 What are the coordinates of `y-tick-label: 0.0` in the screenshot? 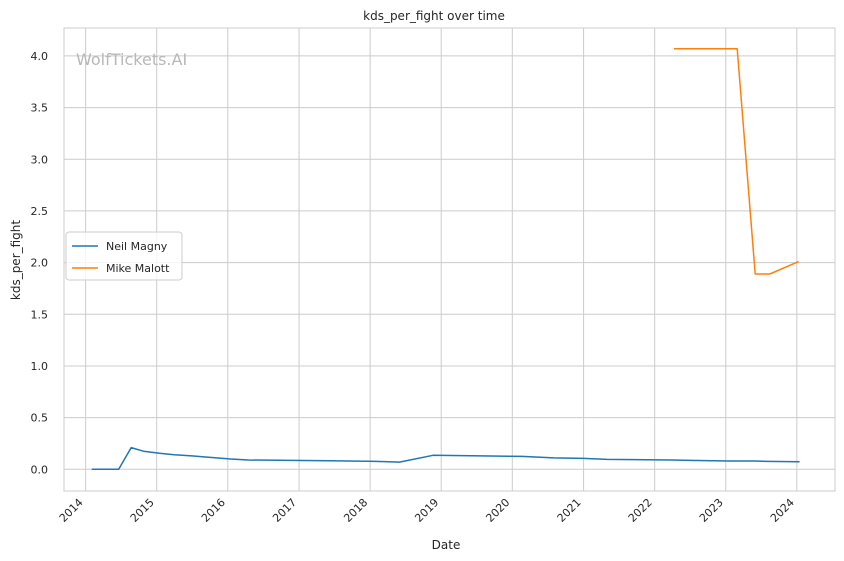 It's located at (40, 469).